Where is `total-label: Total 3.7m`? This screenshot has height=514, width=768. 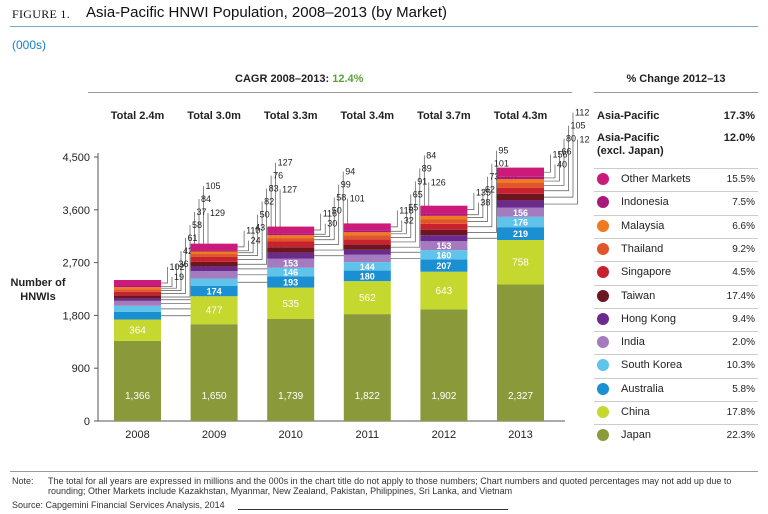
total-label: Total 3.7m is located at coordinates (444, 116).